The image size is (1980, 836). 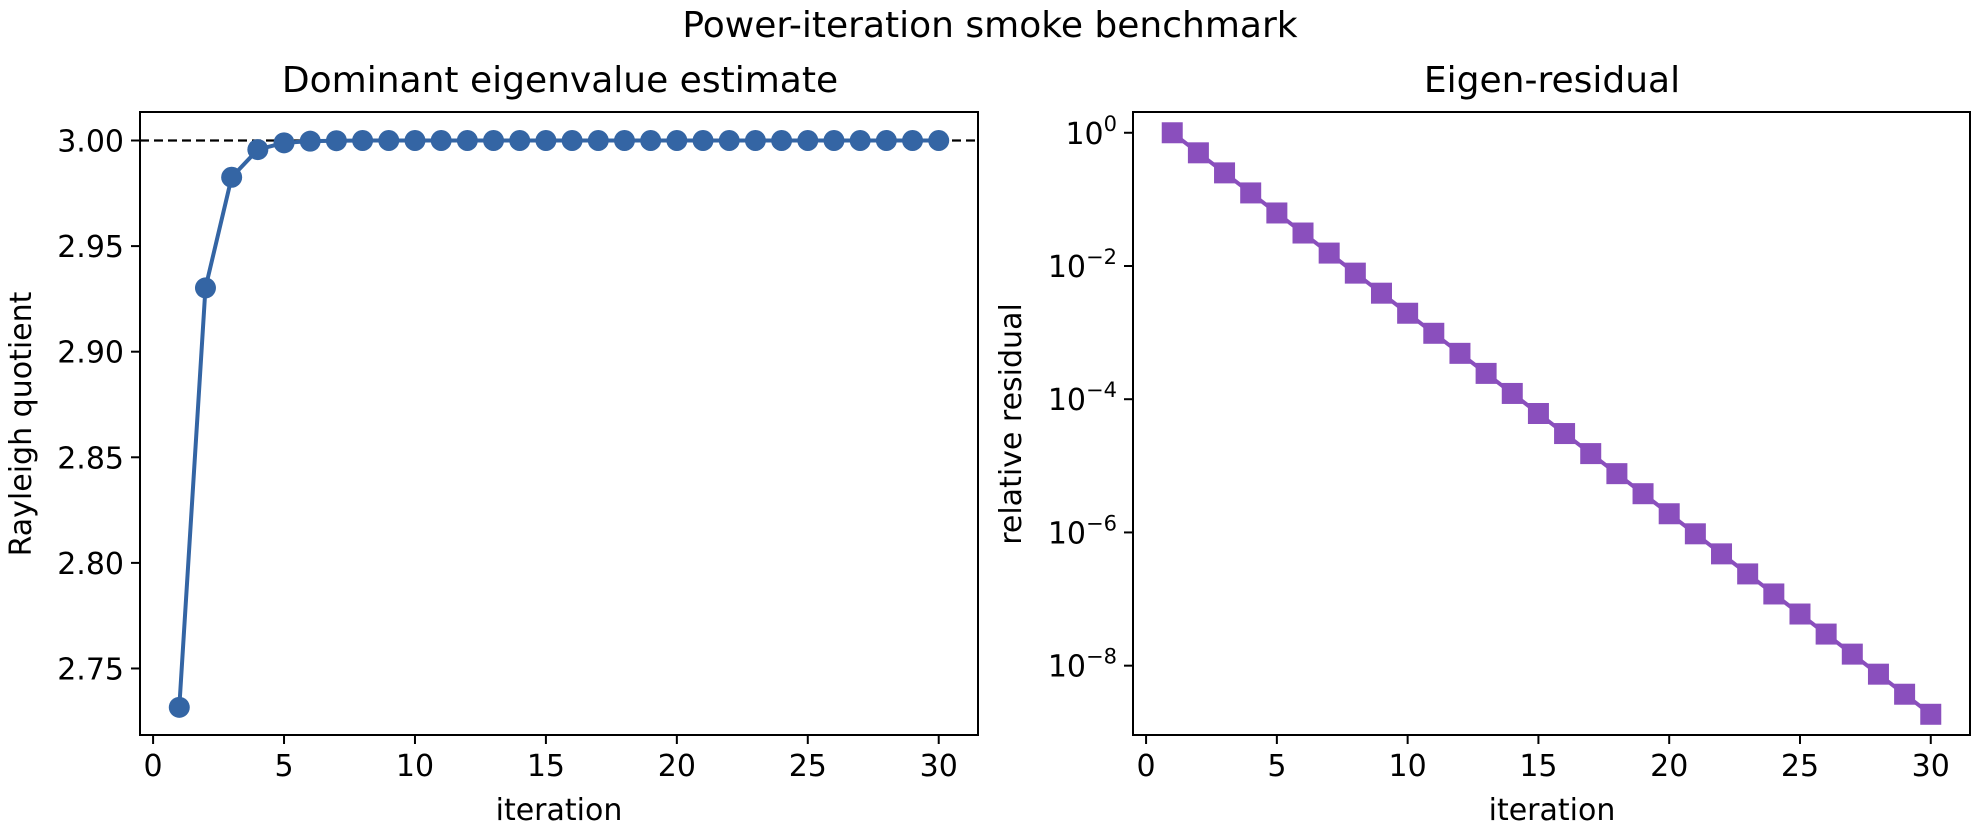 I want to click on eigenvalue-x-ticks: 0 5 10 15 20 25 30, so click(x=551, y=759).